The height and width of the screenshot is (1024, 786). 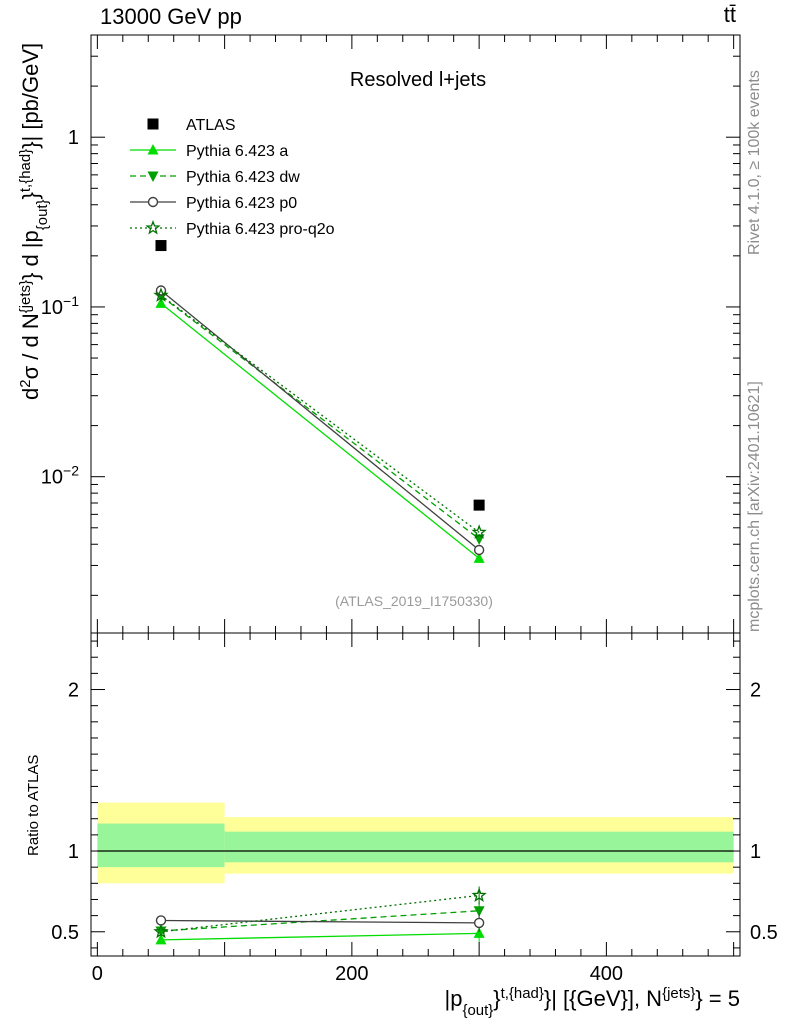 What do you see at coordinates (260, 229) in the screenshot?
I see `legend-label-4: Pythia 6.423 pro-q2o` at bounding box center [260, 229].